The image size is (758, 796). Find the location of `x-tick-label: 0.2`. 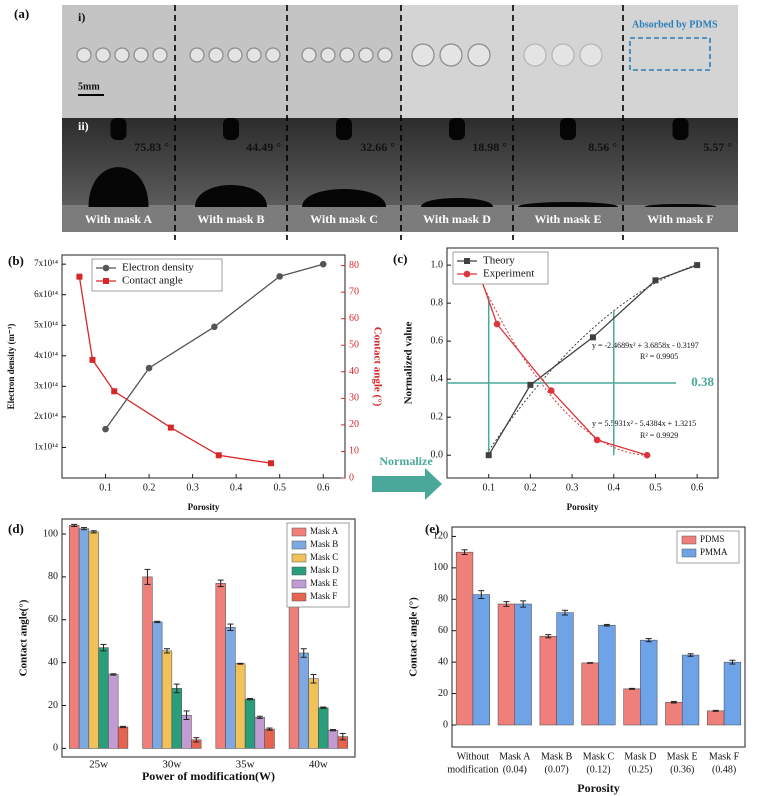

x-tick-label: 0.2 is located at coordinates (149, 487).